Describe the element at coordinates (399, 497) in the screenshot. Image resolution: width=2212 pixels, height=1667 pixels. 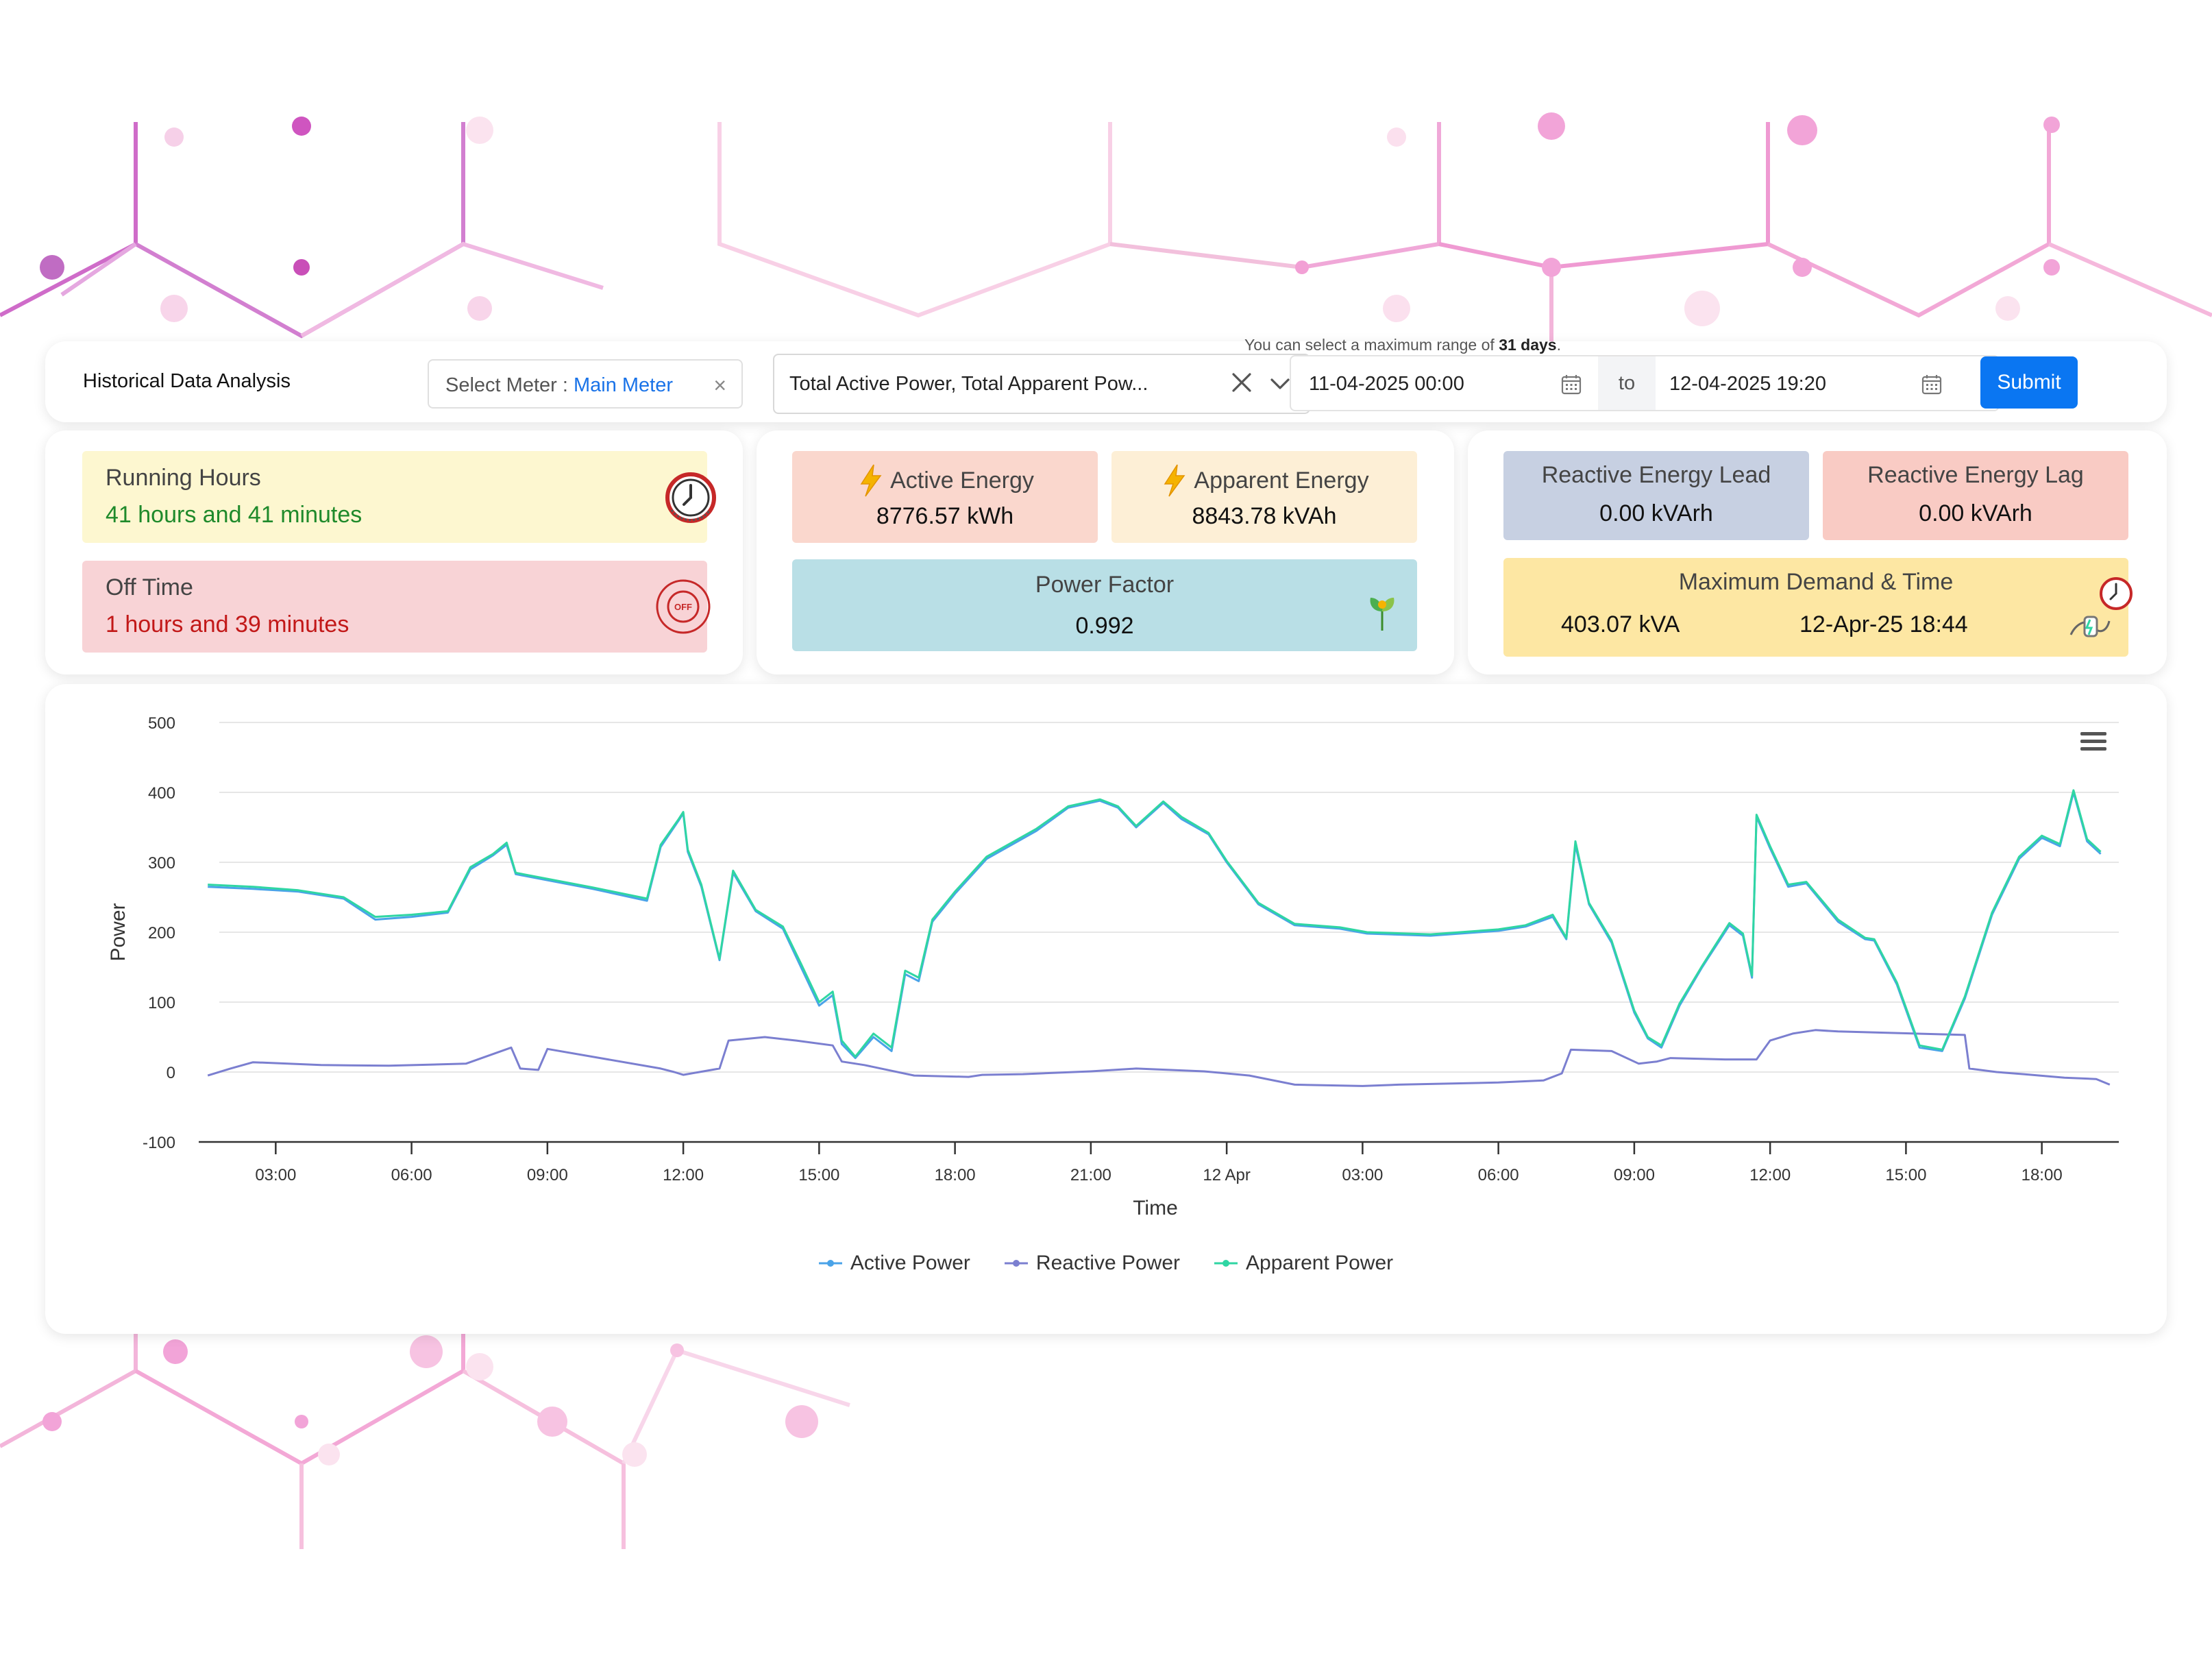
I see `running-hours-tile: Running Hours 41 hours and 41 minutes` at that location.